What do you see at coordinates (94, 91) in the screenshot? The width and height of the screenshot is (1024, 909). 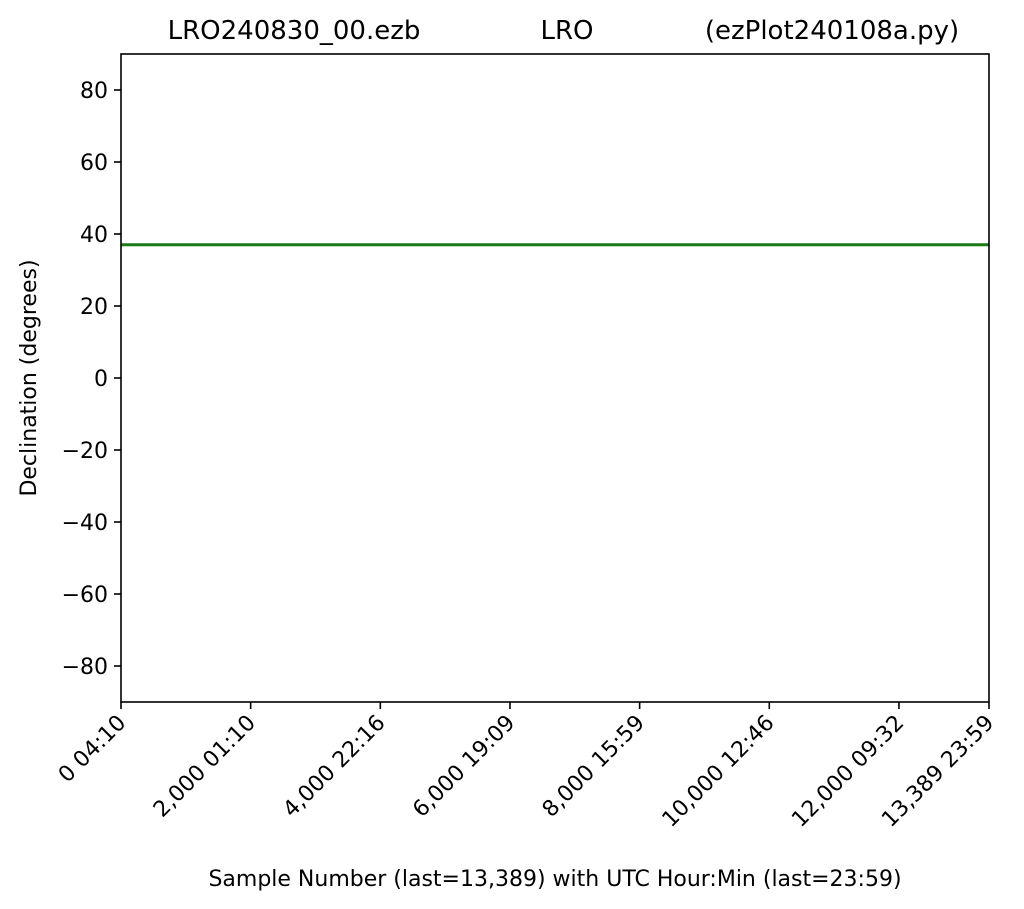 I see `y-tick-label: 80` at bounding box center [94, 91].